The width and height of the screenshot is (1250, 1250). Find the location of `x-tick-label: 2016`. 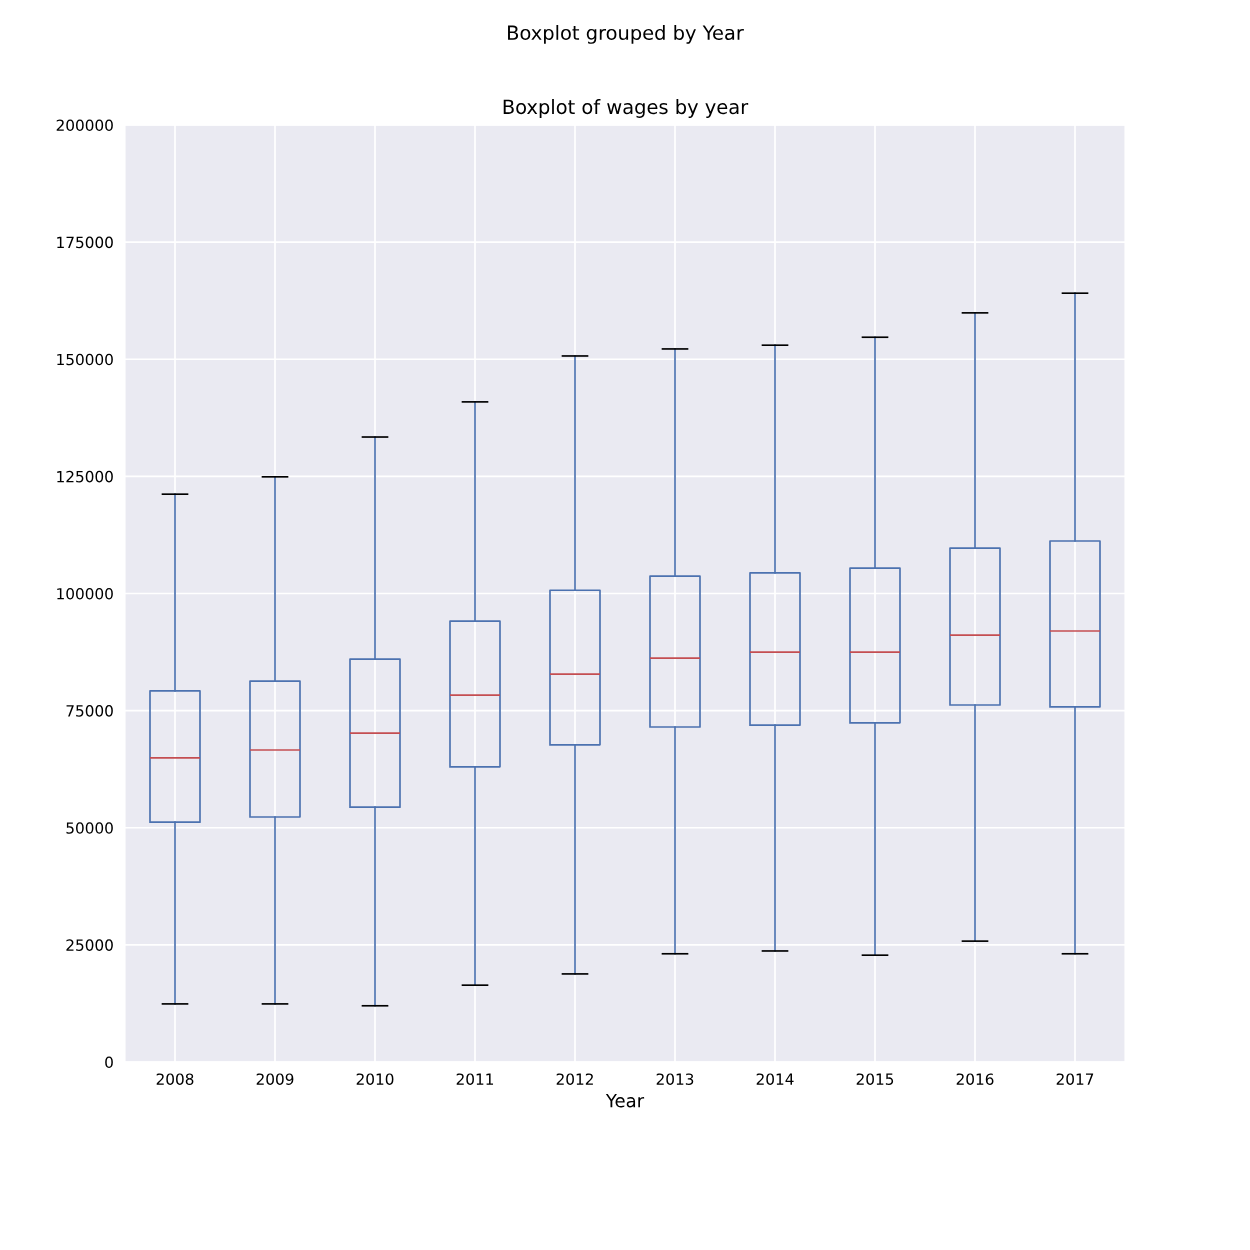

x-tick-label: 2016 is located at coordinates (975, 1079).